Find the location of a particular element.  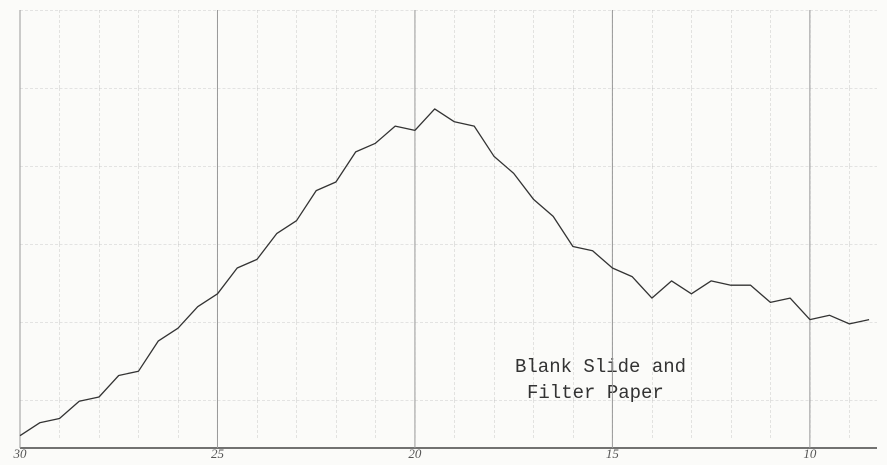

annotation: Filter Paper is located at coordinates (595, 393).